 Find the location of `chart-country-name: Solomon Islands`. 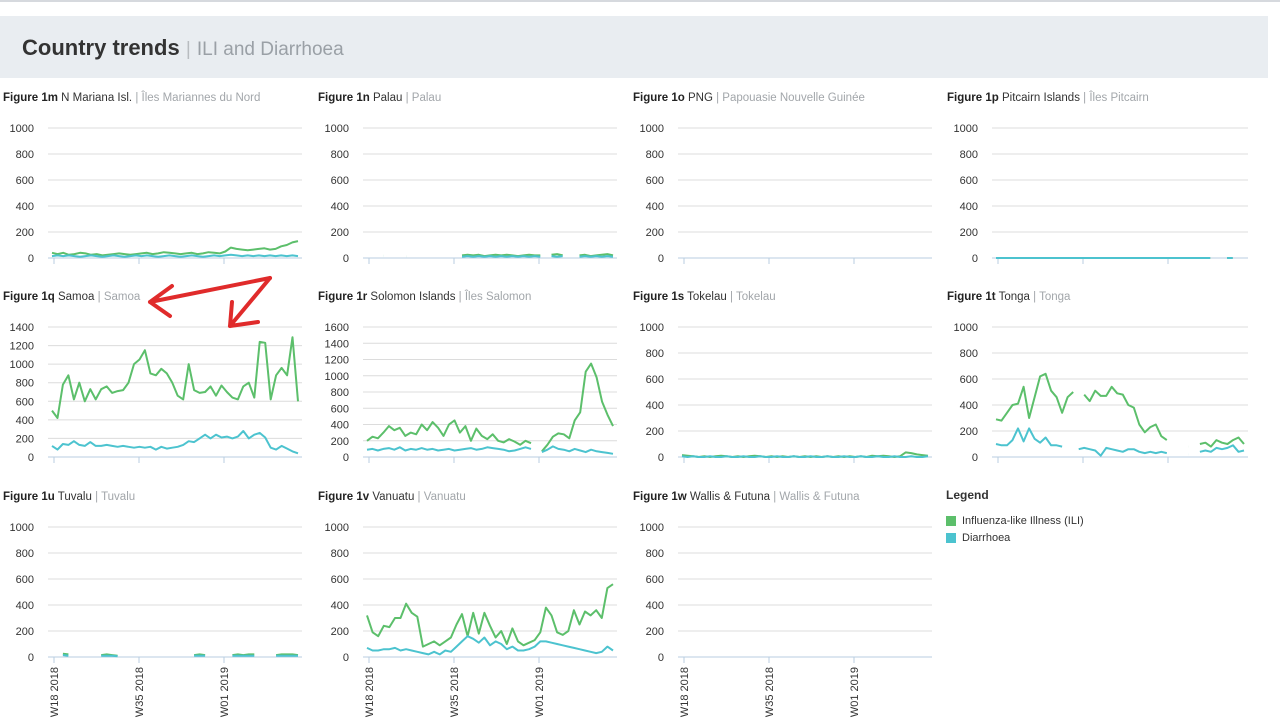

chart-country-name: Solomon Islands is located at coordinates (413, 297).